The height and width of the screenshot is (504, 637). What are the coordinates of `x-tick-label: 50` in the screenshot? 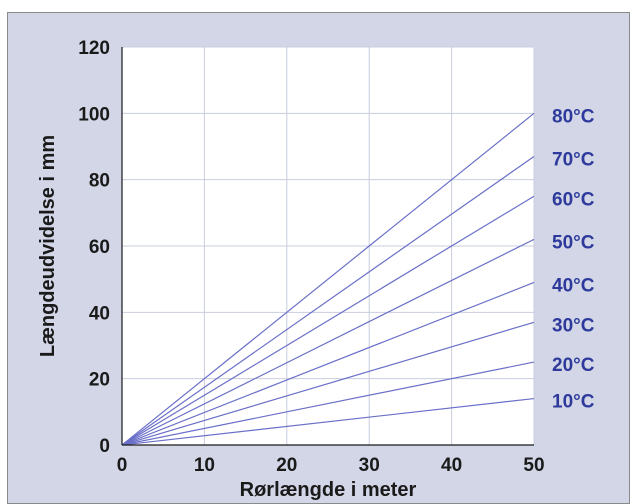 It's located at (533, 465).